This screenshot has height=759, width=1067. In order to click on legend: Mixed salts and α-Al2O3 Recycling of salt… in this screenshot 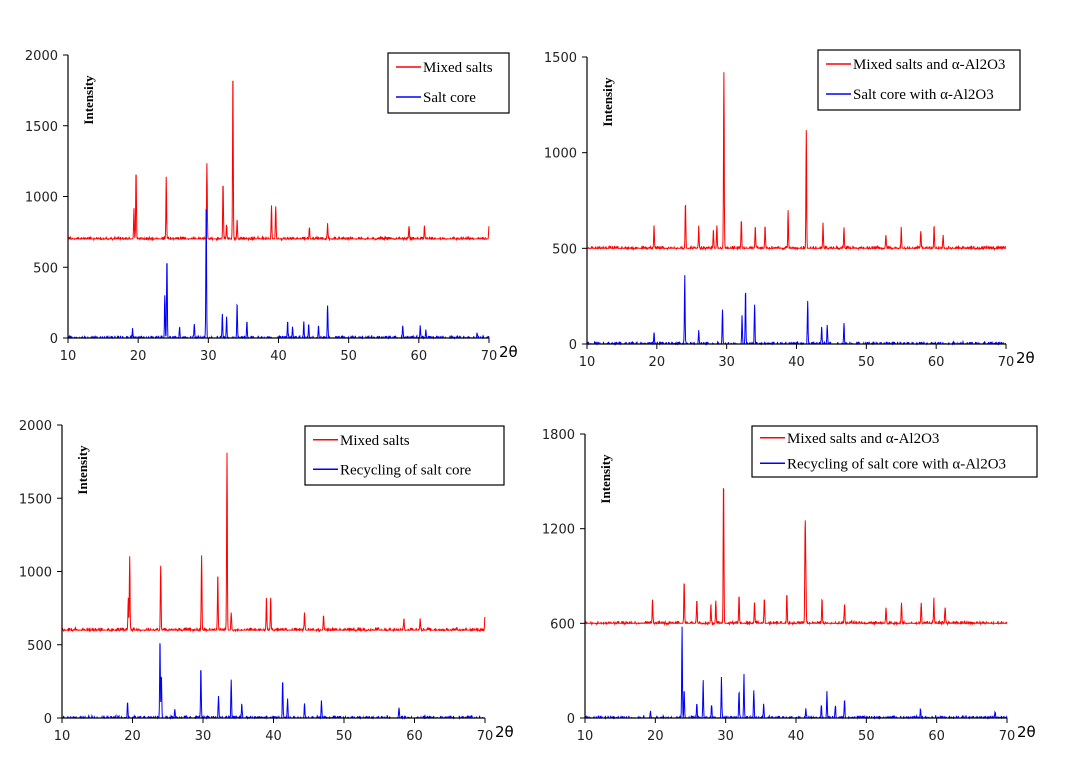, I will do `click(894, 451)`.